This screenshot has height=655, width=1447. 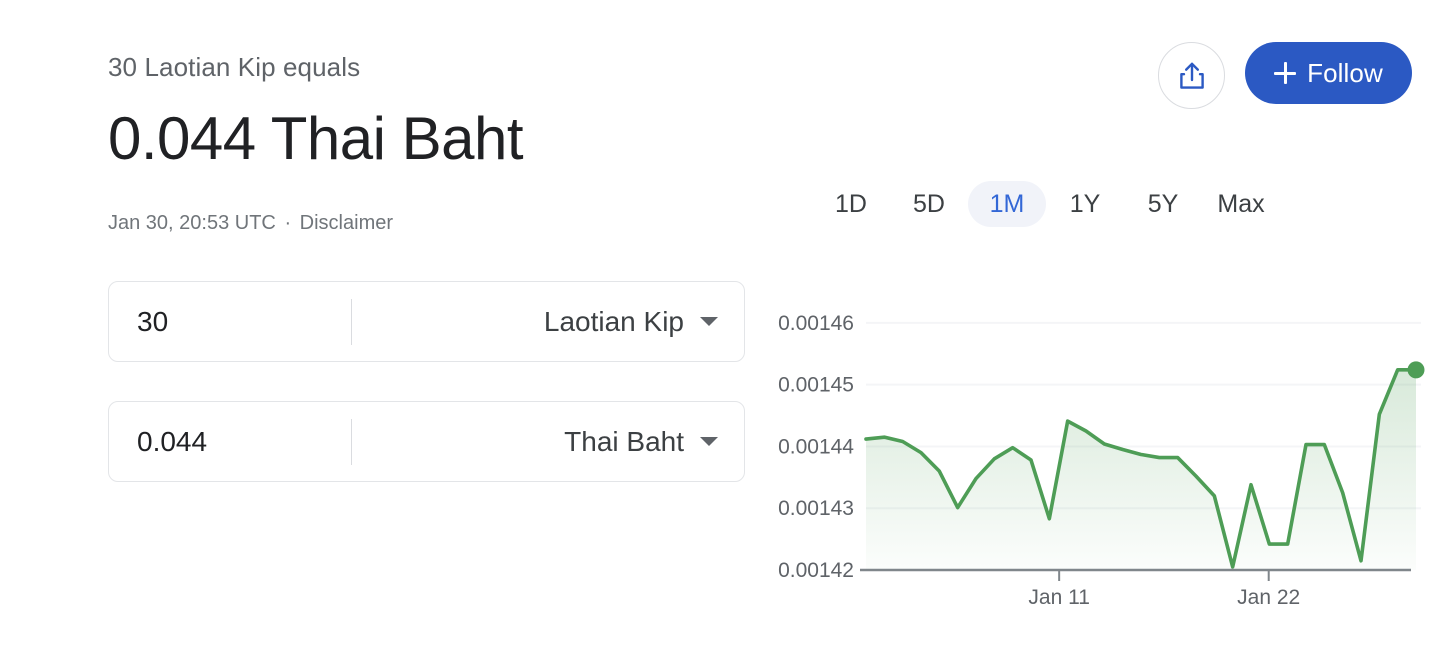 What do you see at coordinates (816, 508) in the screenshot?
I see `y-axis-tick-label: 0.00143` at bounding box center [816, 508].